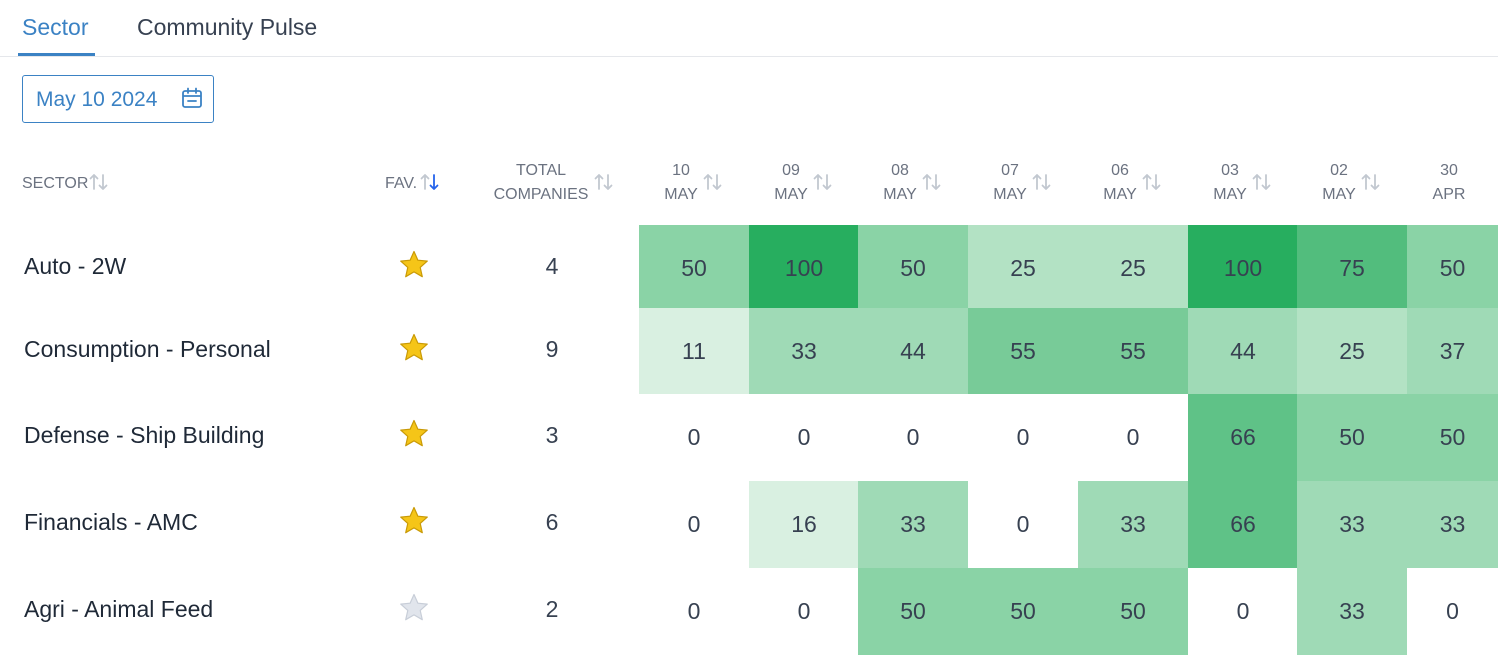 This screenshot has width=1498, height=661. What do you see at coordinates (55, 27) in the screenshot?
I see `tab-sector: Sector` at bounding box center [55, 27].